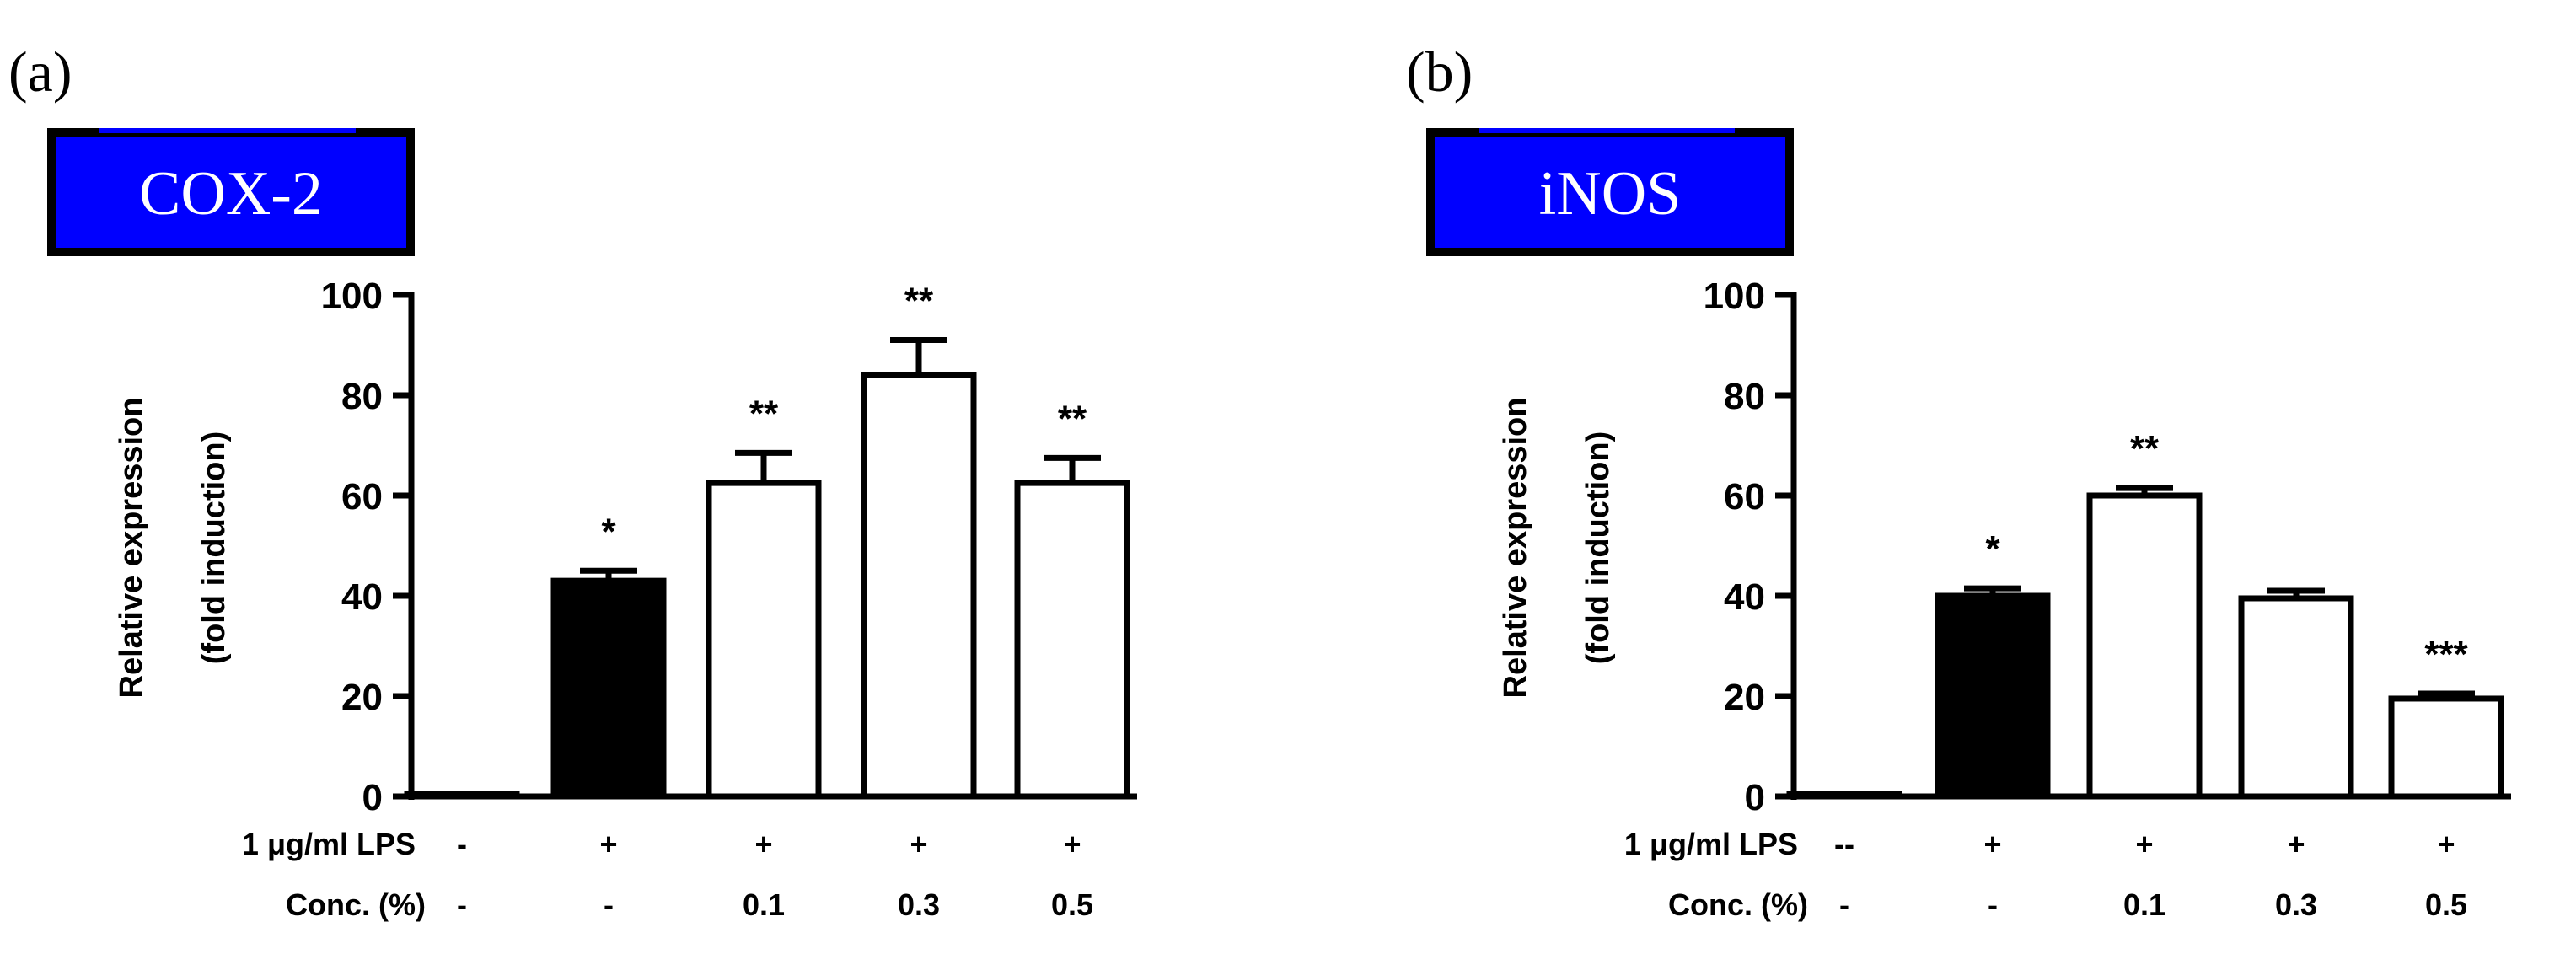  What do you see at coordinates (2446, 905) in the screenshot?
I see `panel-b-conc-value: 0.5` at bounding box center [2446, 905].